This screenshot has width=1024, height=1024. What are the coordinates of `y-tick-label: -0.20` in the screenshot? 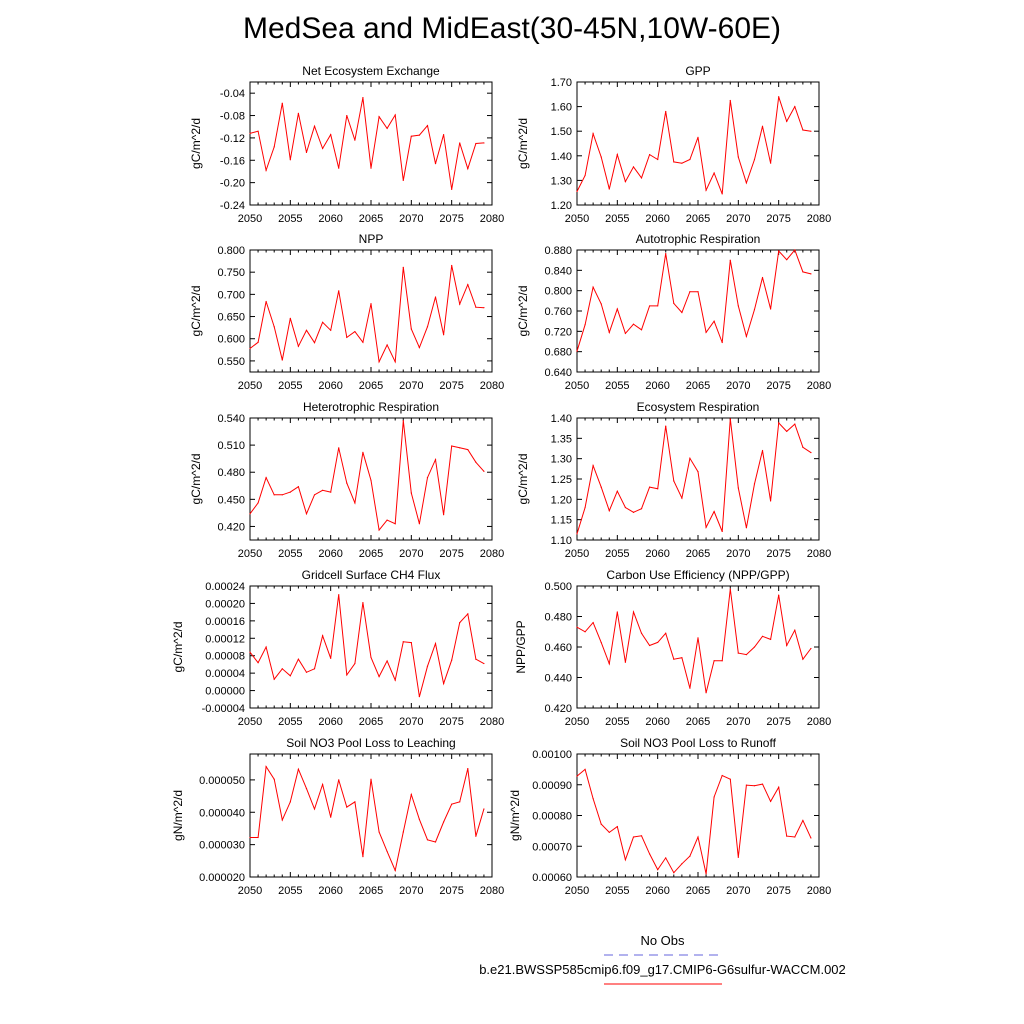 It's located at (232, 184).